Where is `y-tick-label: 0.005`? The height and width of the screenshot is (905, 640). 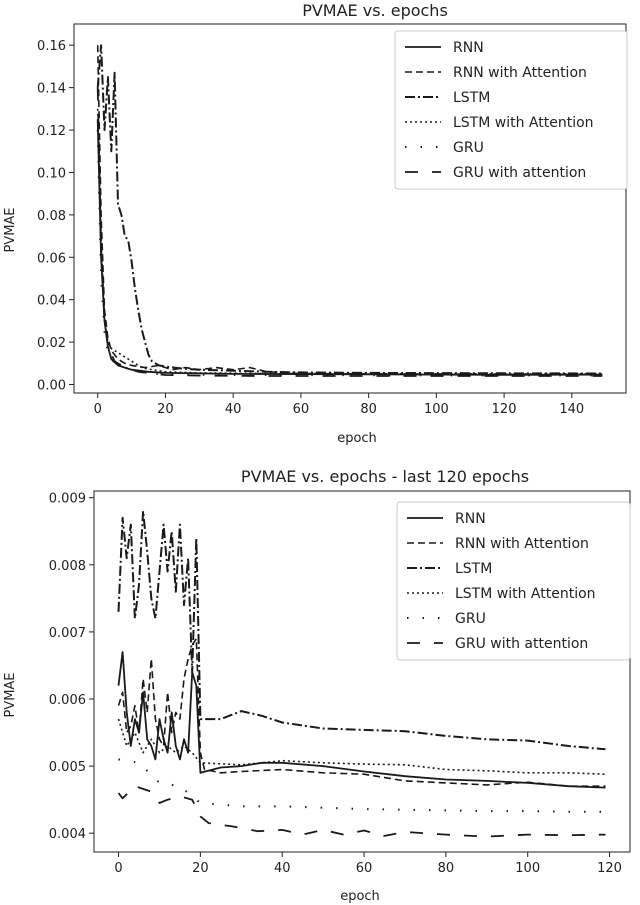
y-tick-label: 0.005 is located at coordinates (67, 767).